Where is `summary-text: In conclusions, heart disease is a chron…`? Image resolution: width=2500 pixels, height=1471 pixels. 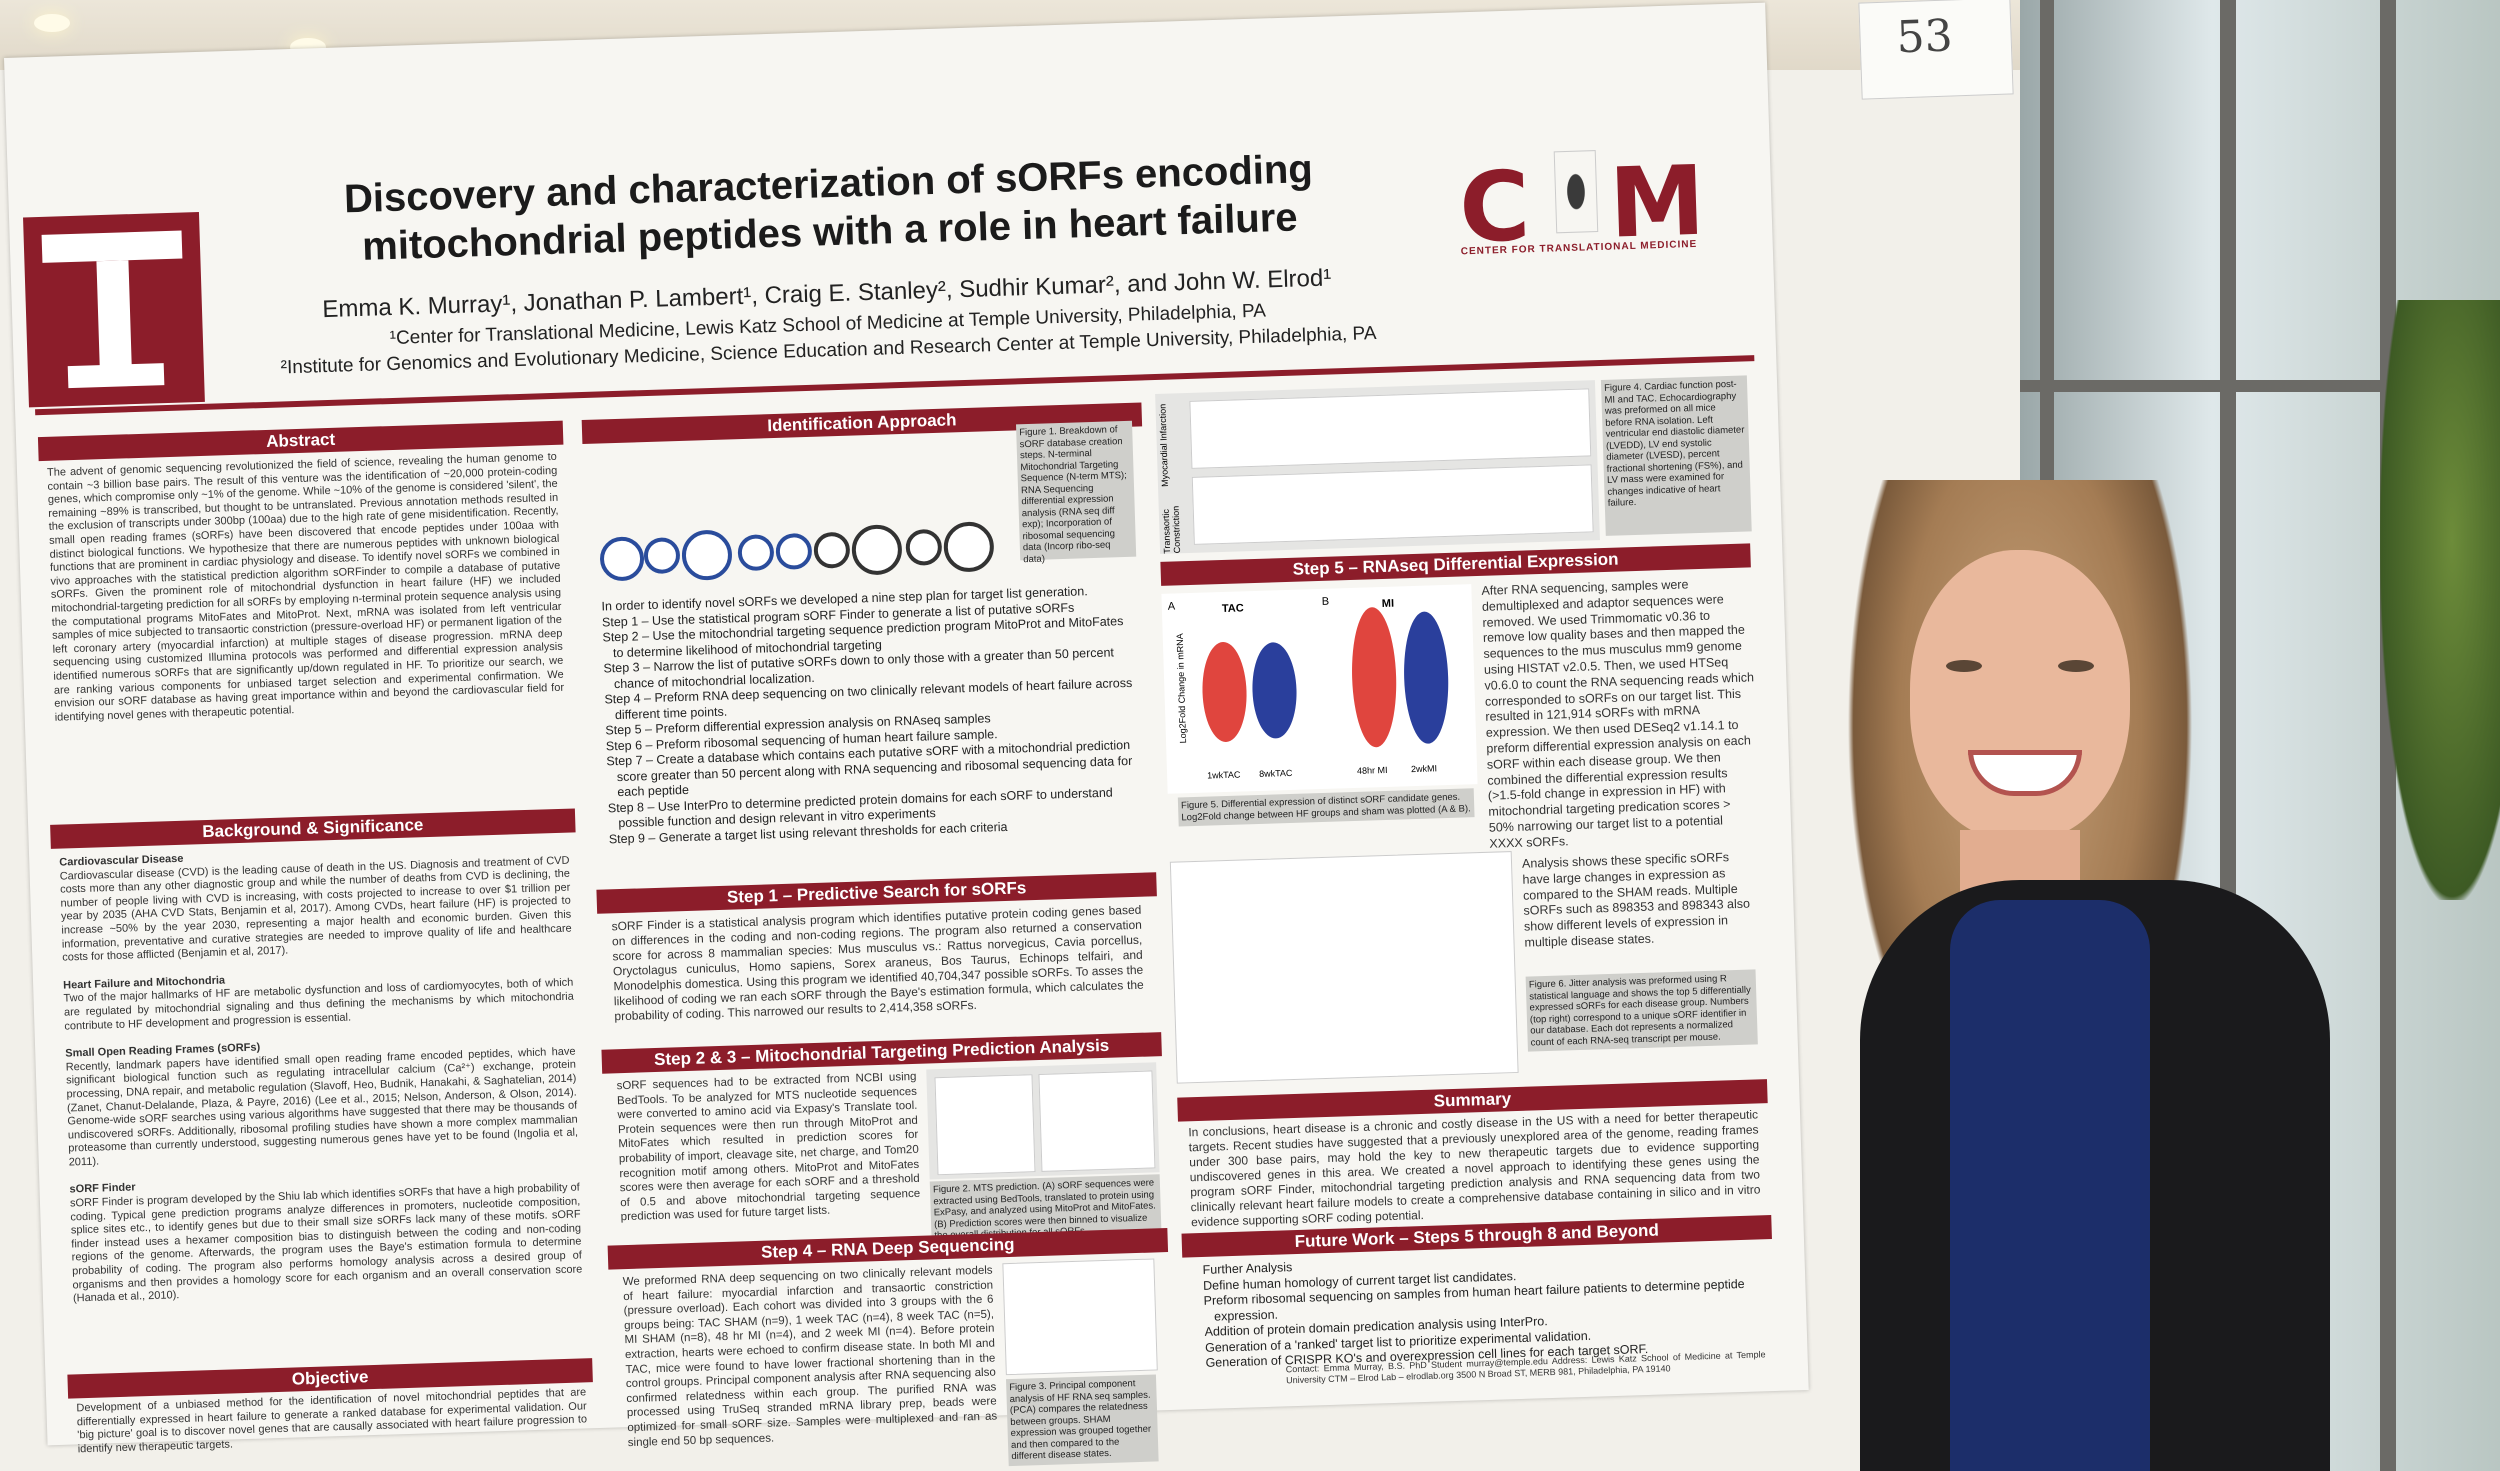 summary-text: In conclusions, heart disease is a chron… is located at coordinates (1474, 1168).